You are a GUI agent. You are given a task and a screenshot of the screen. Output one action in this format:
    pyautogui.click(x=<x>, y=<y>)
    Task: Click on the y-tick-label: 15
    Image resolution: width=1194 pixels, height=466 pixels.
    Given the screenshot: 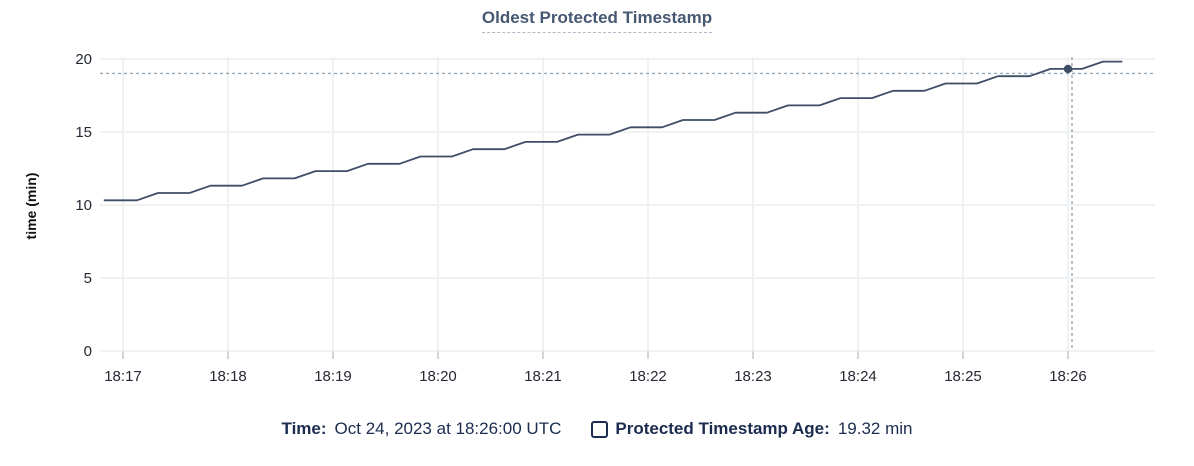 What is the action you would take?
    pyautogui.click(x=83, y=132)
    